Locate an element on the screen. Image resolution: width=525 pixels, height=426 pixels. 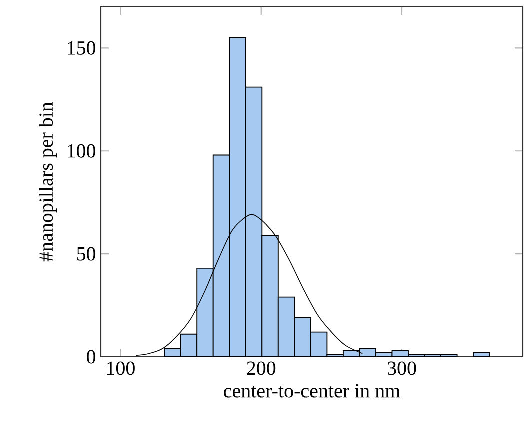
x-axis-title: center-to-center in nm is located at coordinates (312, 391).